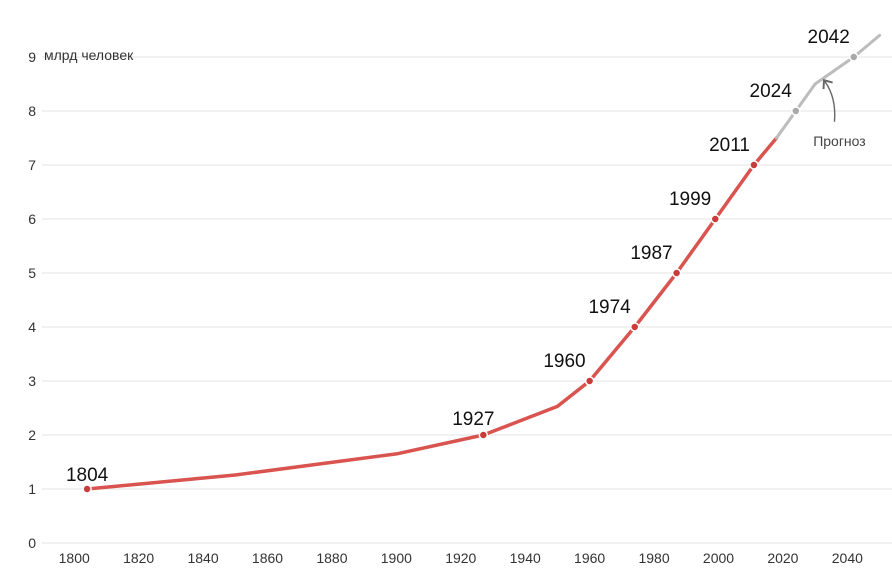 The image size is (892, 570). What do you see at coordinates (634, 327) in the screenshot?
I see `milestone-point-1974` at bounding box center [634, 327].